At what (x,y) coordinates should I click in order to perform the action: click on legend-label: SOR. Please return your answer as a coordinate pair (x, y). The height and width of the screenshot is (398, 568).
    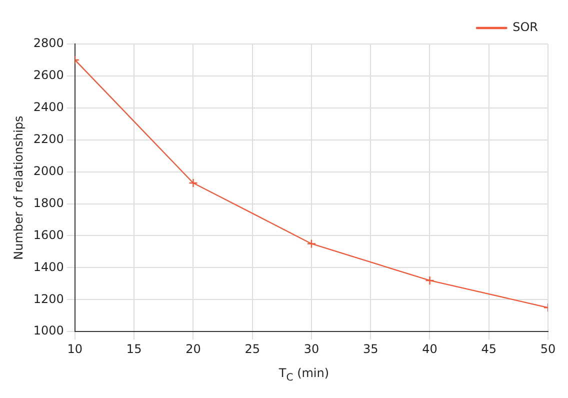
    Looking at the image, I should click on (525, 27).